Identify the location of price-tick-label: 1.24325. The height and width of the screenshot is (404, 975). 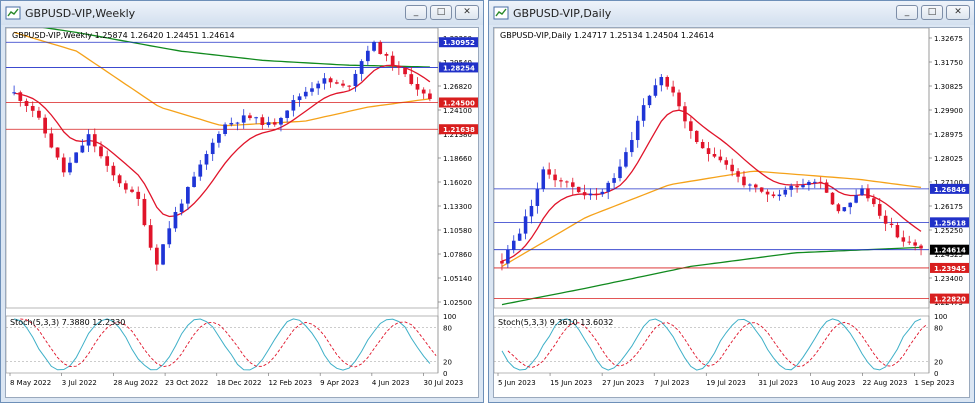
(948, 255).